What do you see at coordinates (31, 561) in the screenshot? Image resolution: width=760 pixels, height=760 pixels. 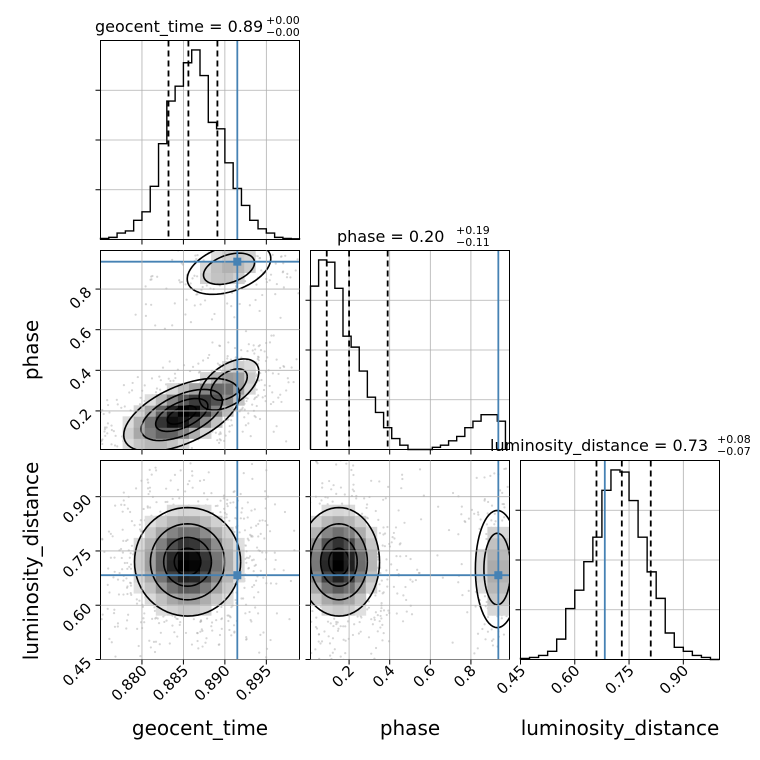 I see `ylabel-luminosity-distance: luminosity_distance` at bounding box center [31, 561].